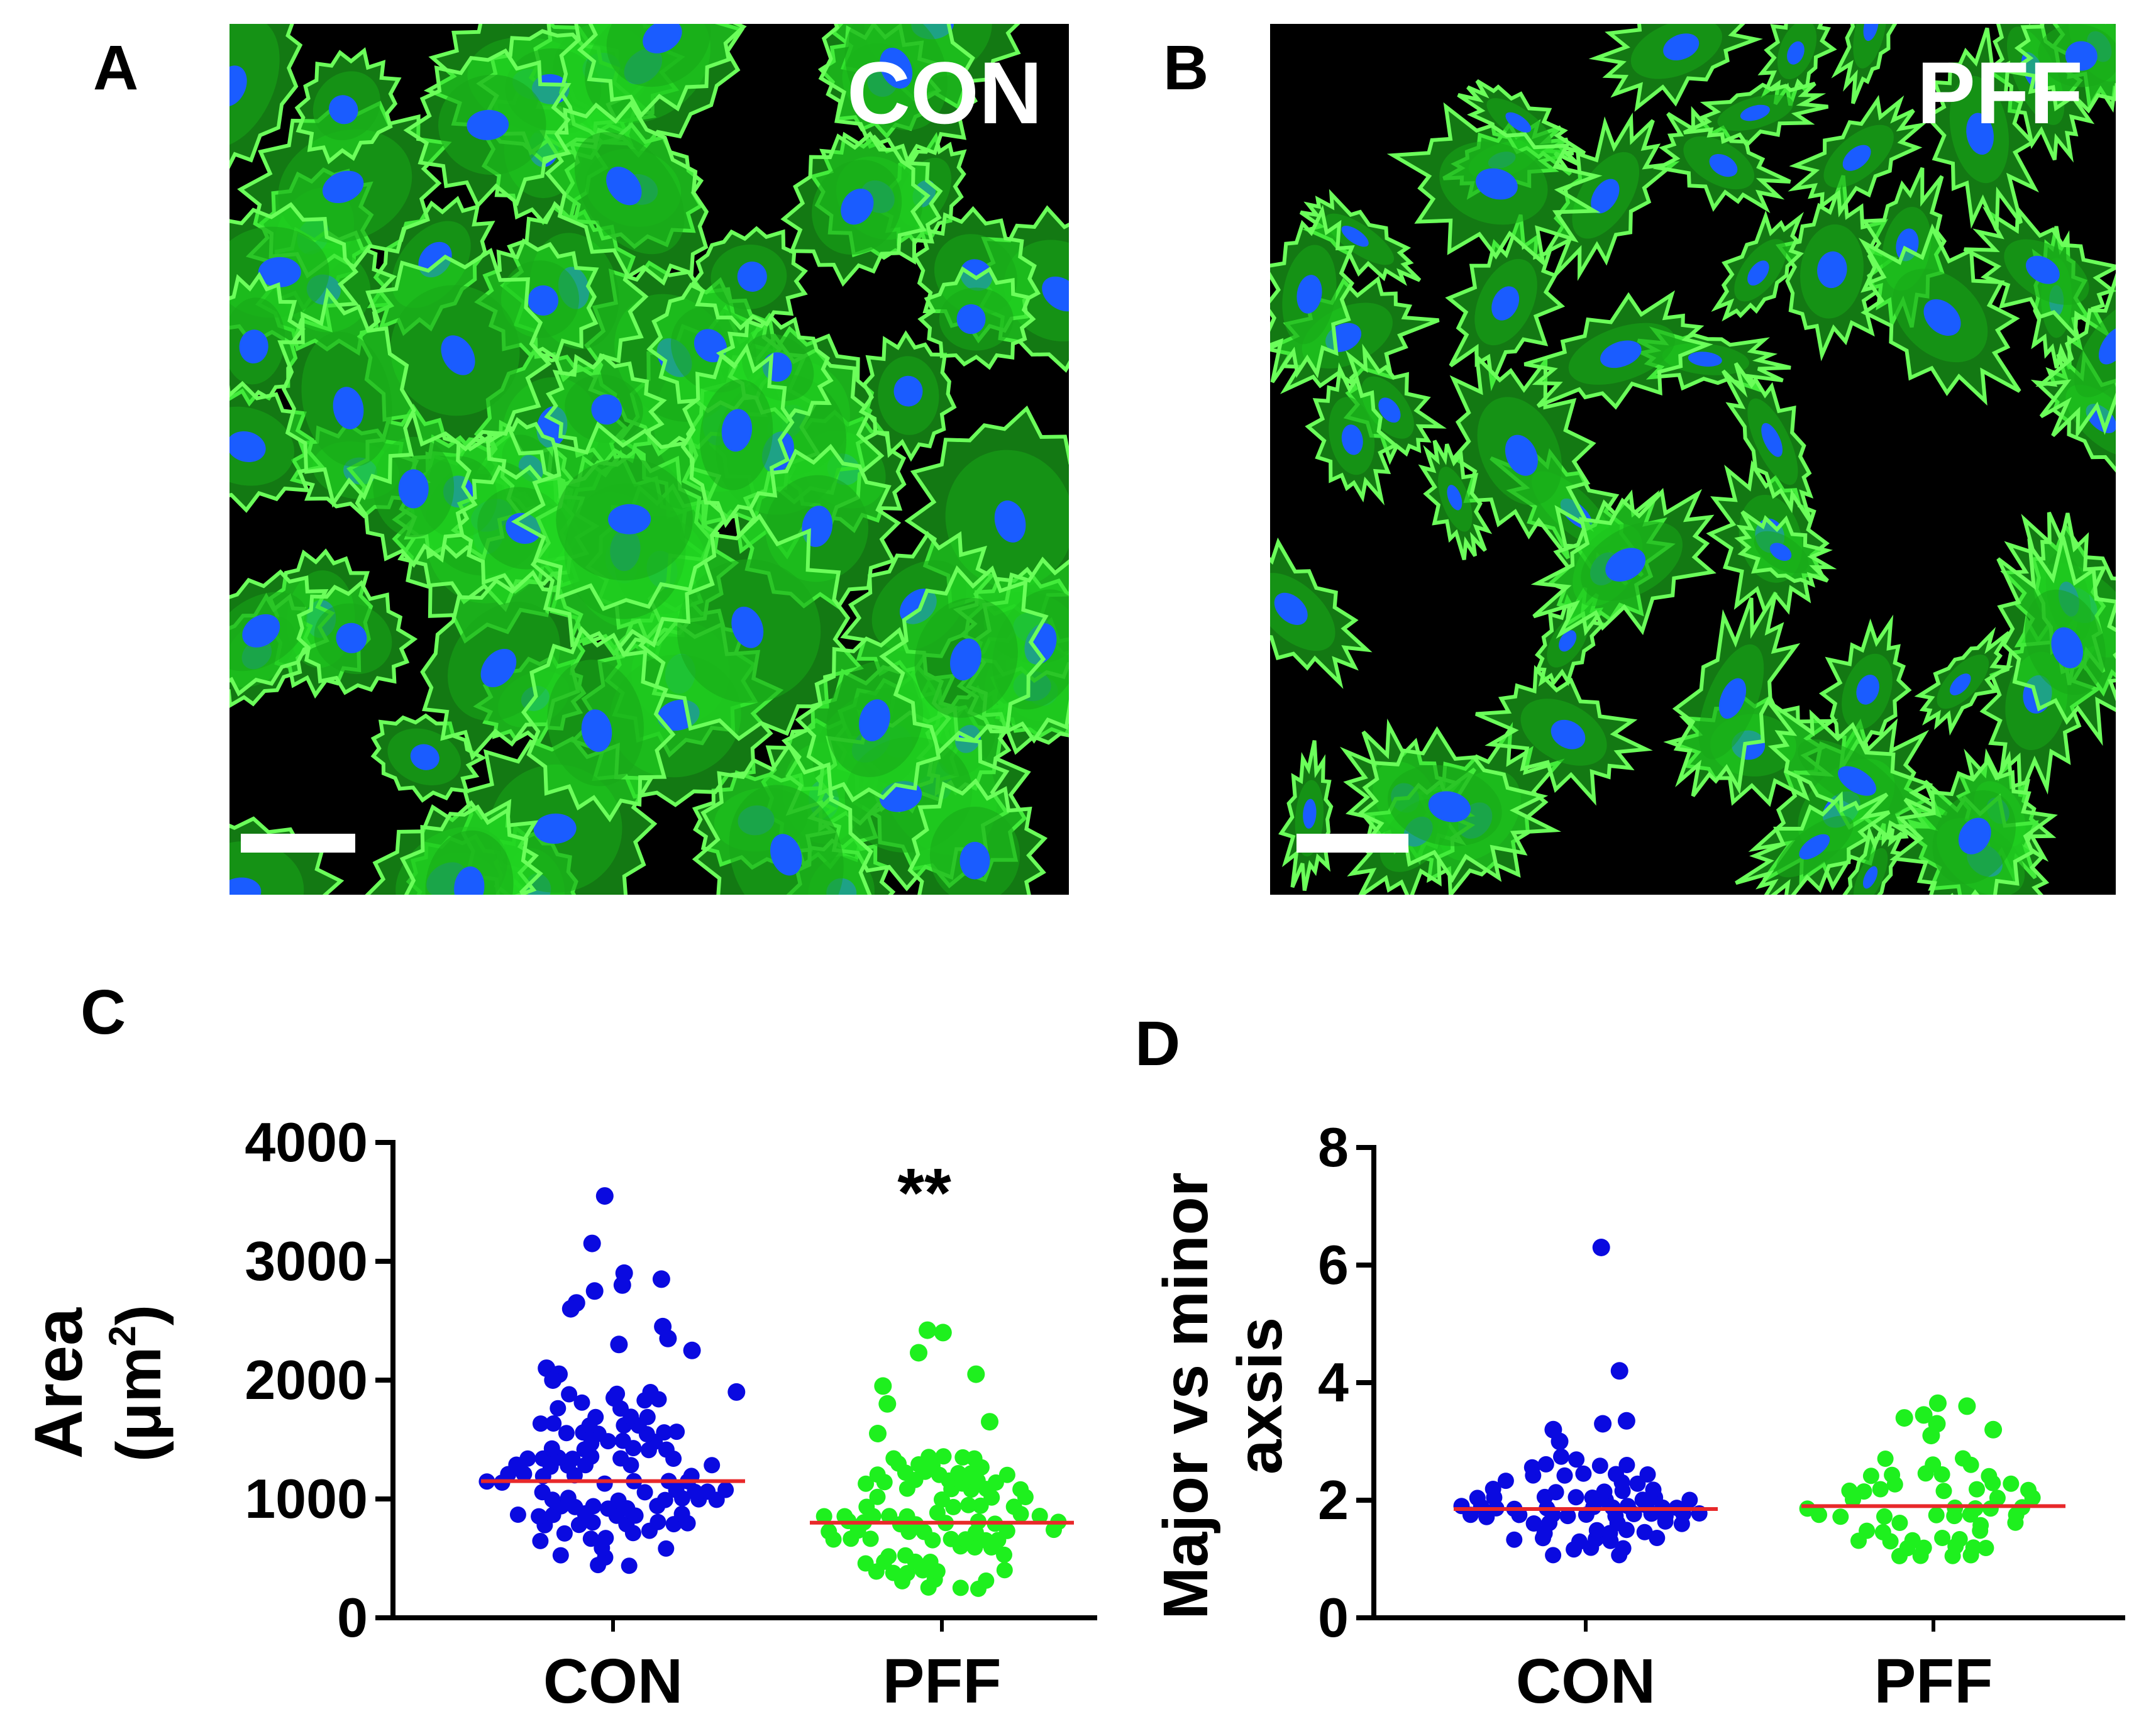 This screenshot has width=2134, height=1736. I want to click on panel-letter-d: D, so click(1158, 1044).